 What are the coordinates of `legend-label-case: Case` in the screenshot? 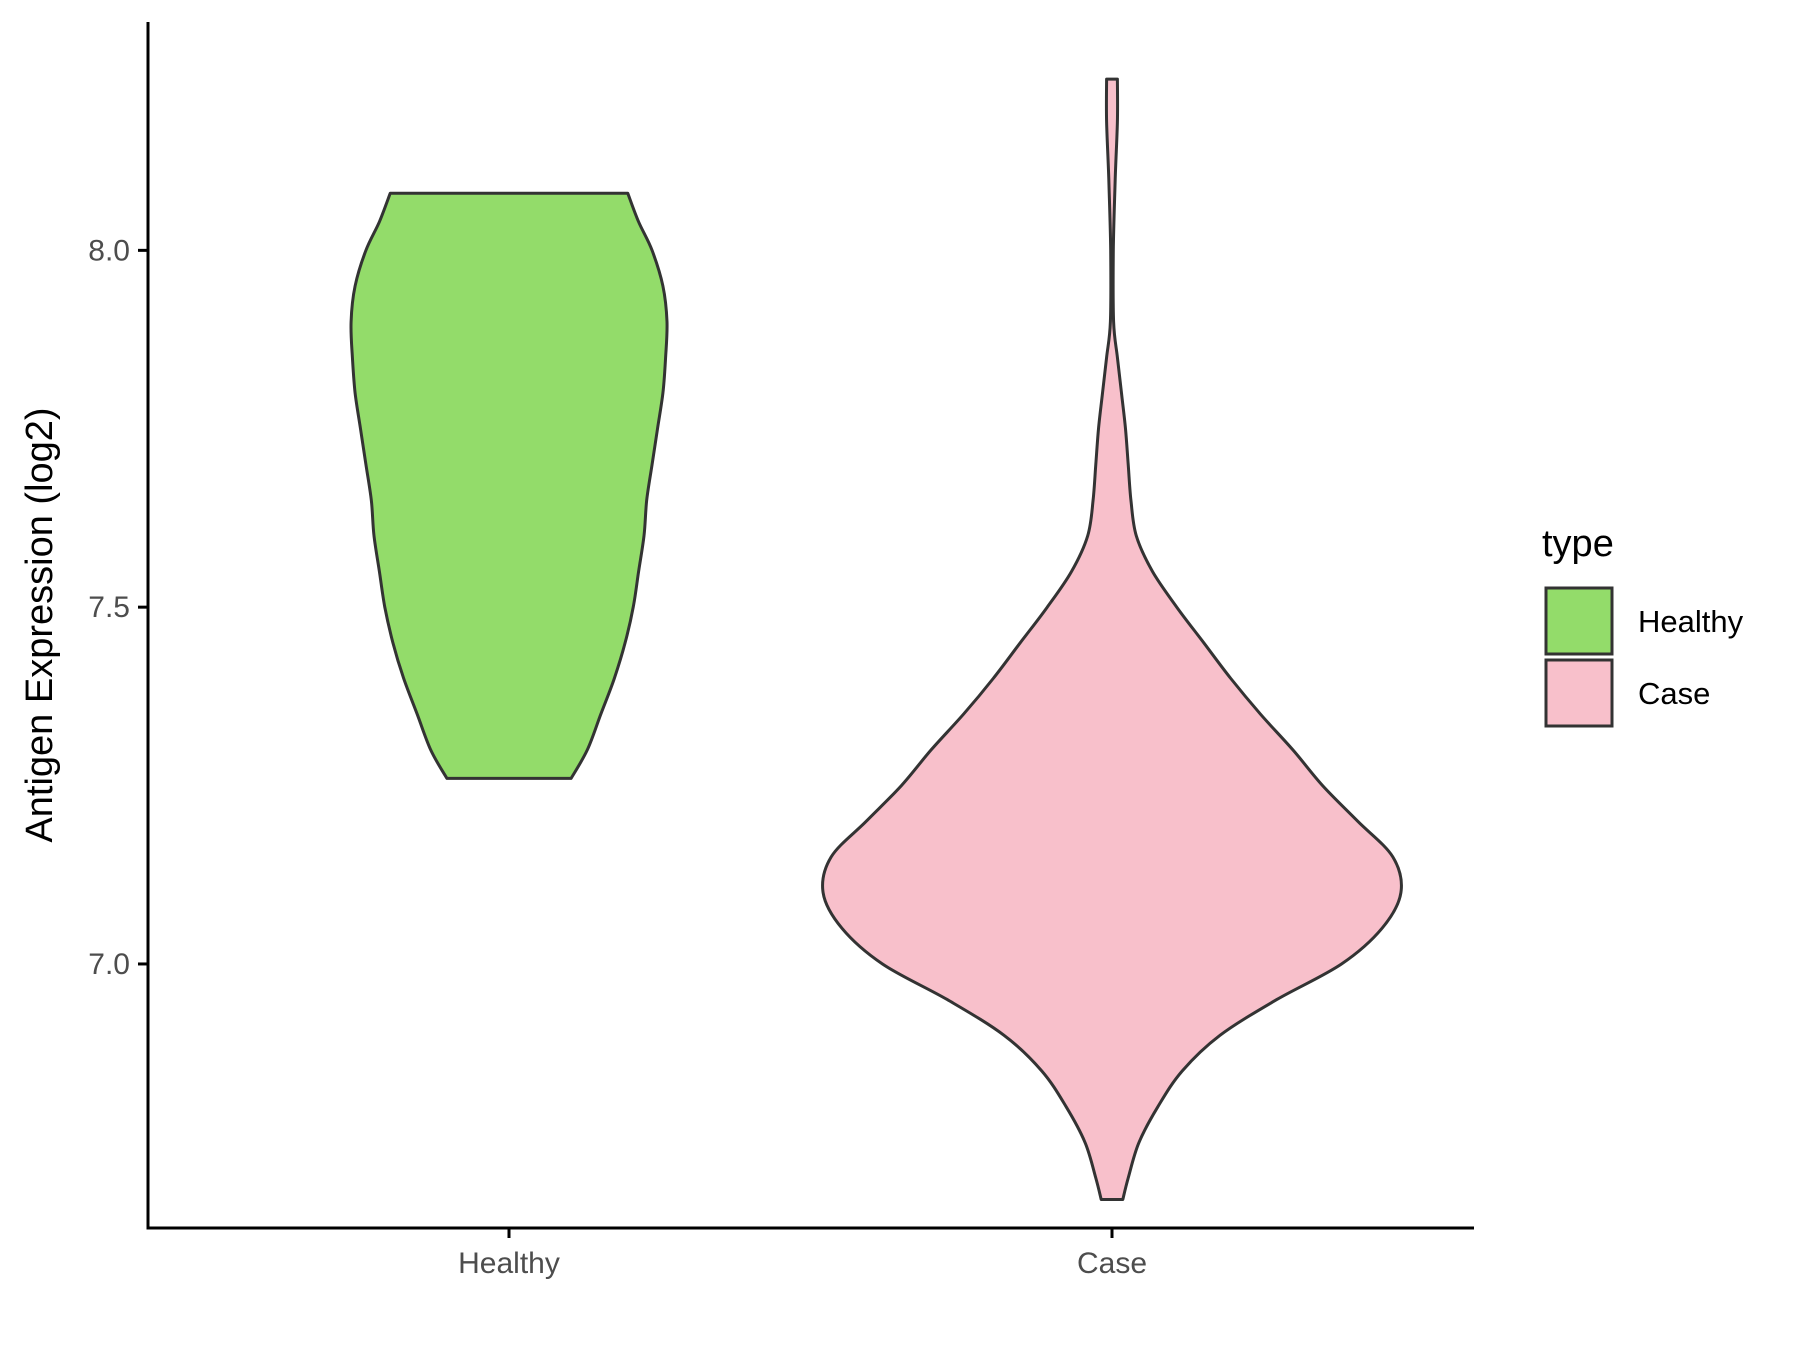 It's located at (1674, 693).